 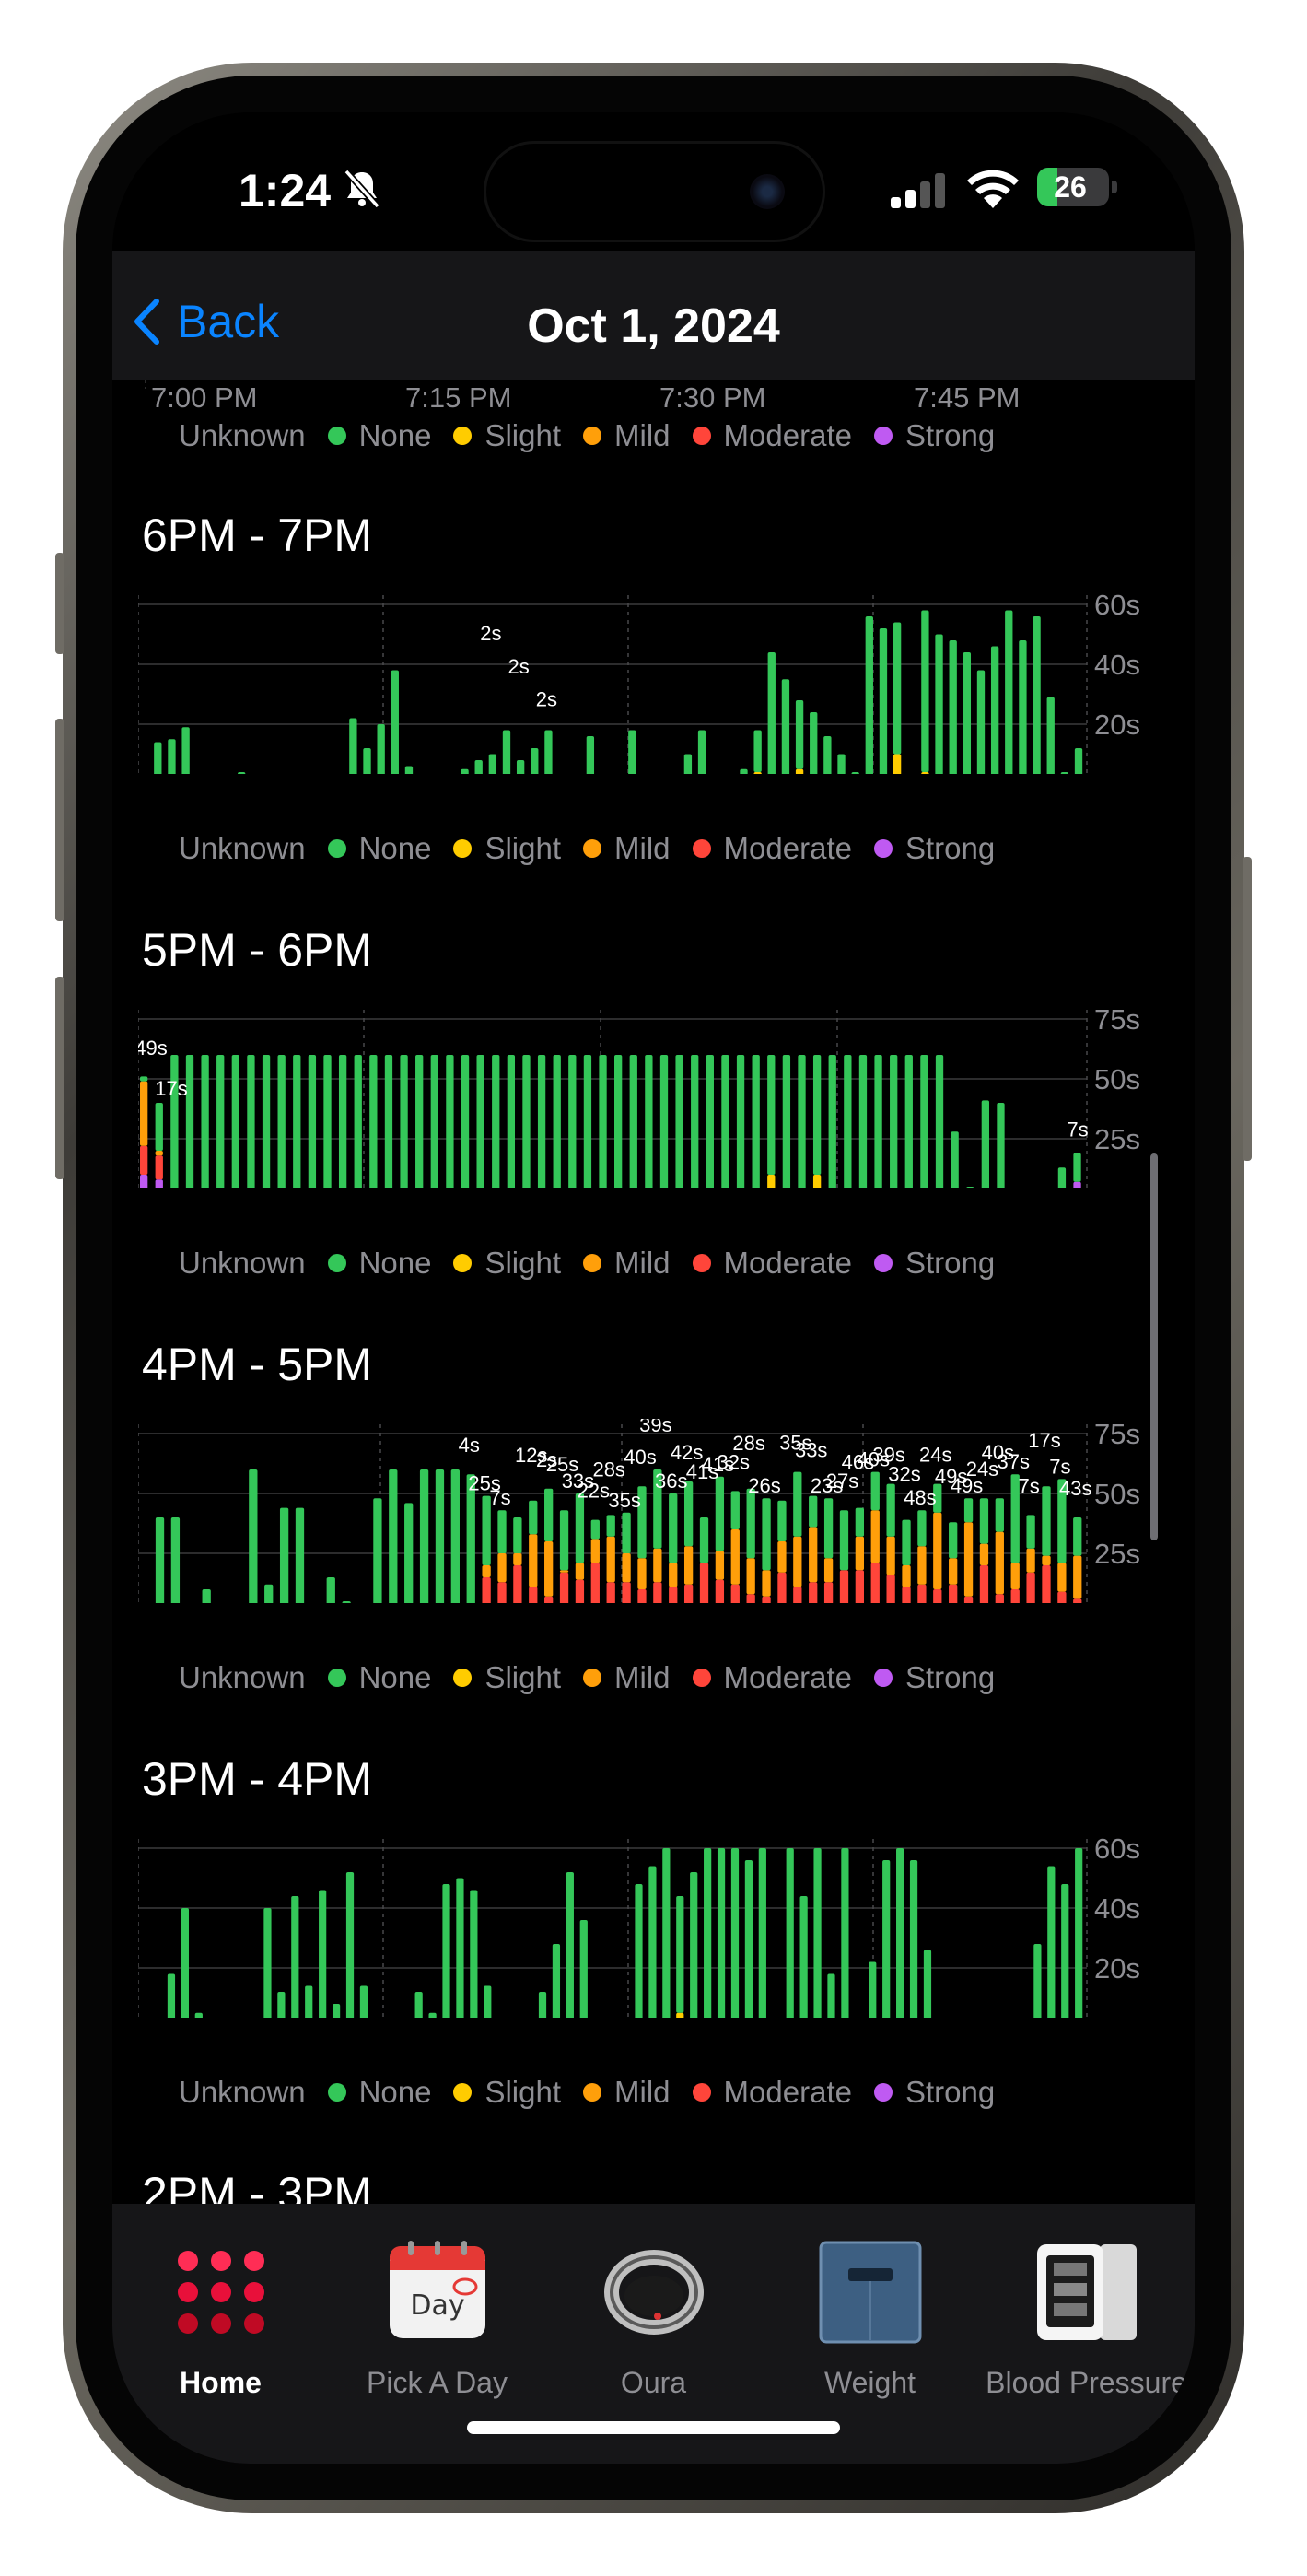 What do you see at coordinates (827, 1485) in the screenshot?
I see `data-label: 23s` at bounding box center [827, 1485].